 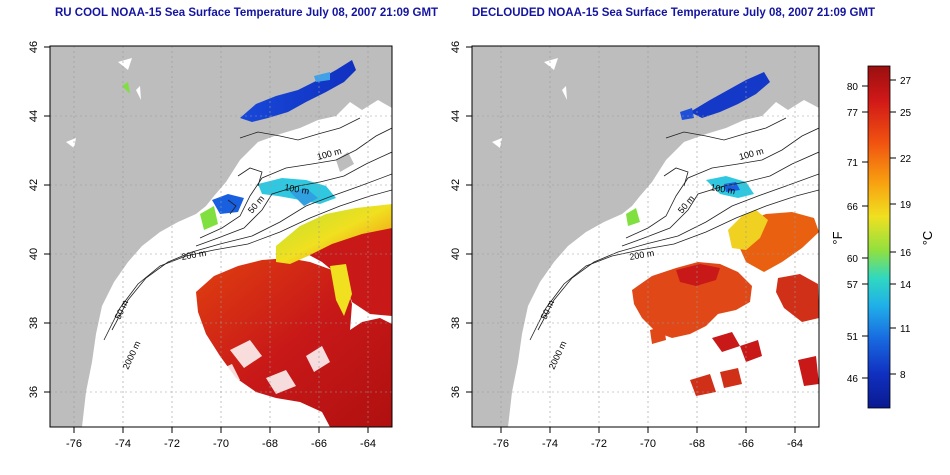 I want to click on c-tick-27: 27, so click(x=906, y=81).